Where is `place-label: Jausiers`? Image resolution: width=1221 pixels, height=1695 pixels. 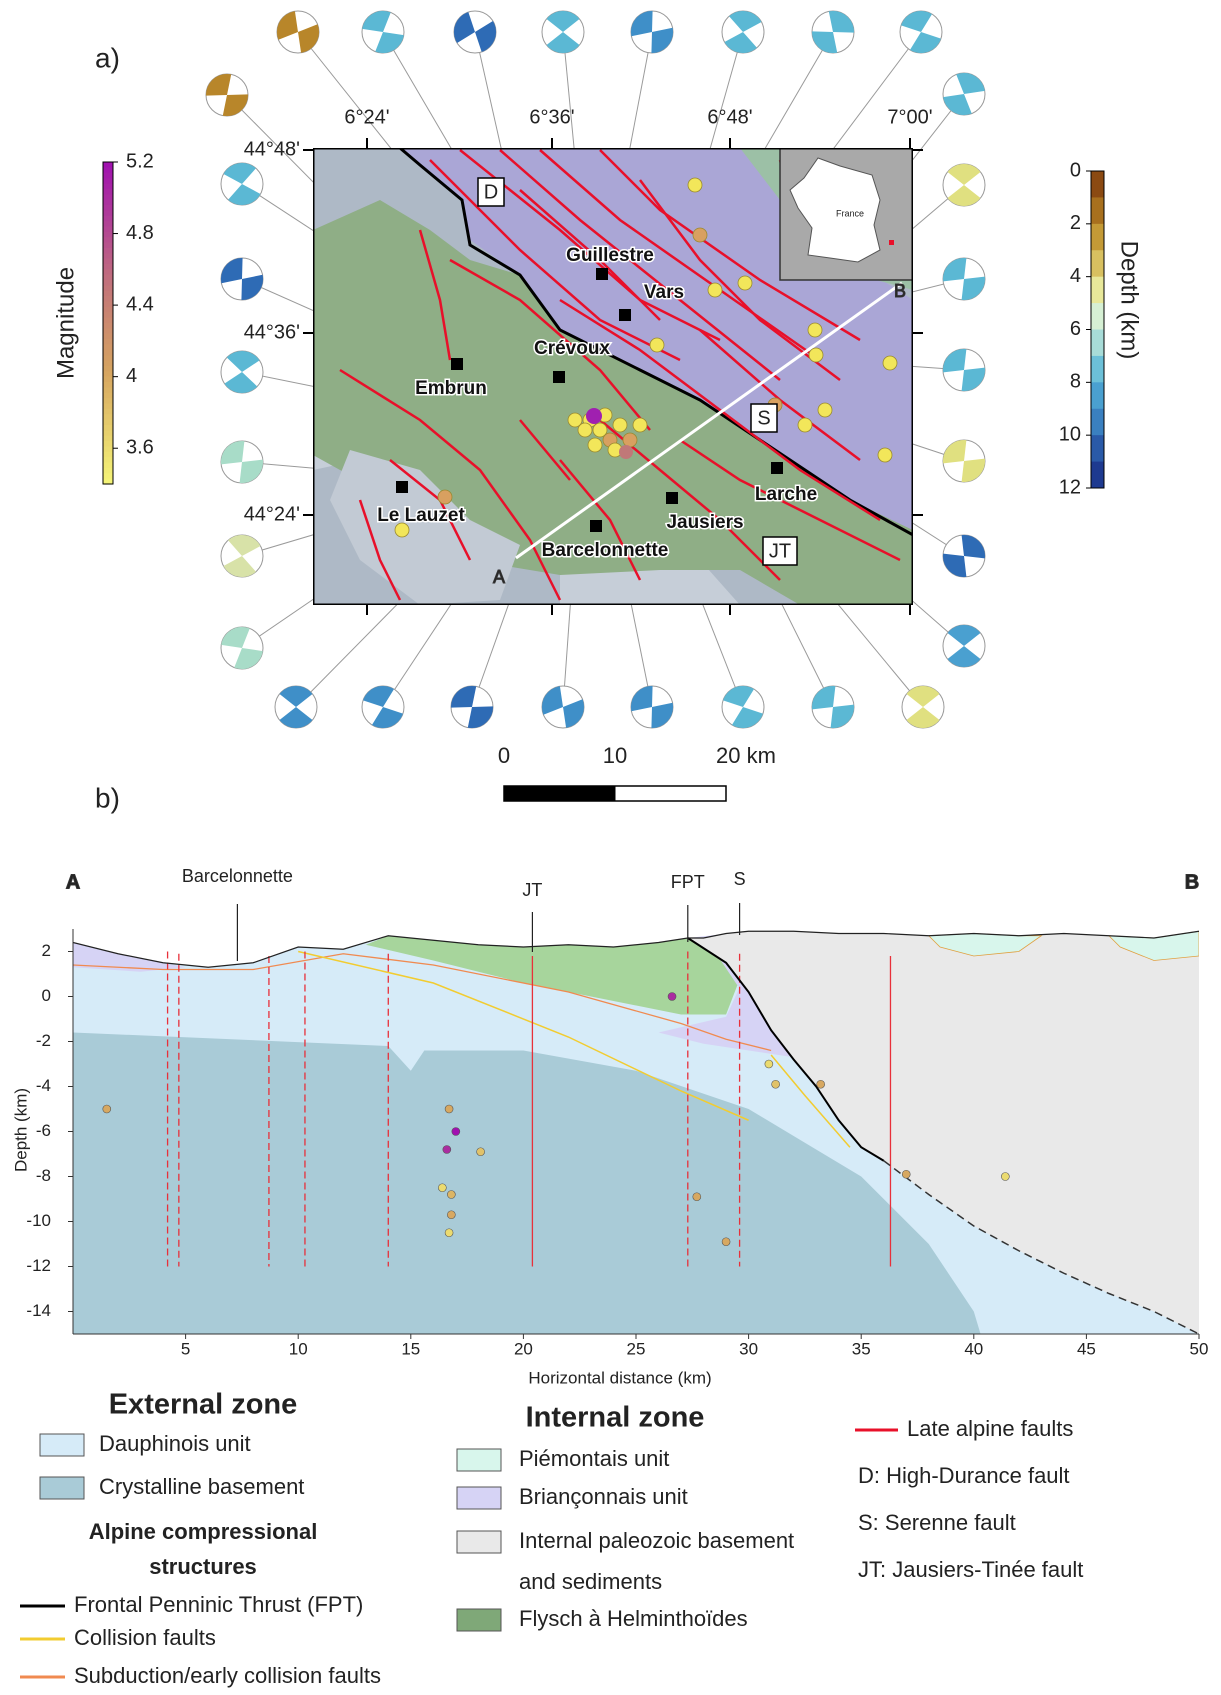
place-label: Jausiers is located at coordinates (704, 522).